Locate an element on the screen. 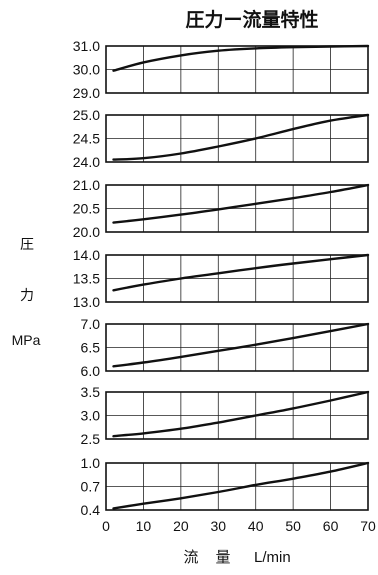  panel-6: 3.5 3.0 2.5 is located at coordinates (225, 415).